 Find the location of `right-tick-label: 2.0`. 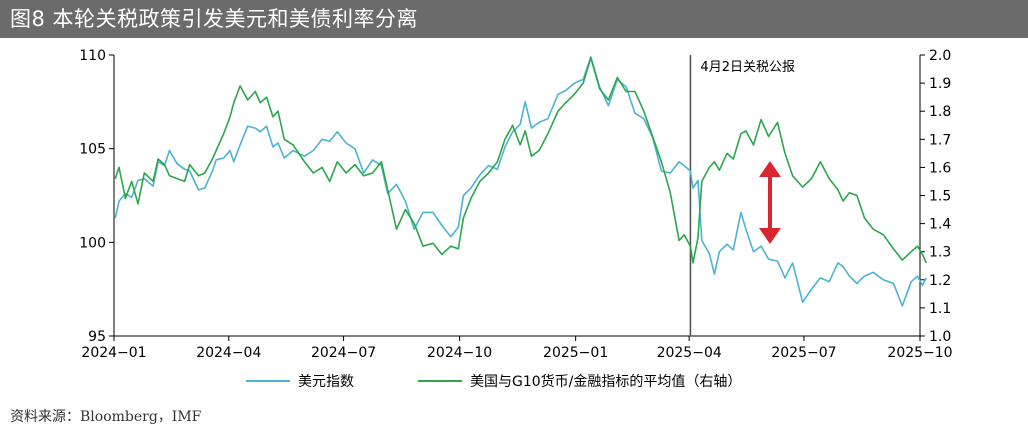

right-tick-label: 2.0 is located at coordinates (940, 56).